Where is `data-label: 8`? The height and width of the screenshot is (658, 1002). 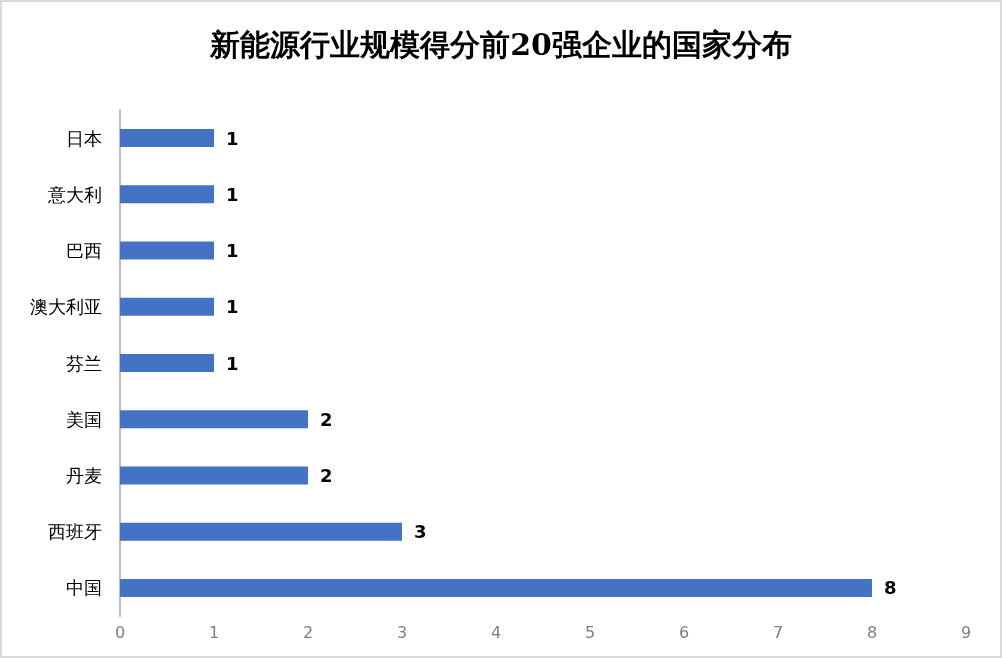 data-label: 8 is located at coordinates (890, 588).